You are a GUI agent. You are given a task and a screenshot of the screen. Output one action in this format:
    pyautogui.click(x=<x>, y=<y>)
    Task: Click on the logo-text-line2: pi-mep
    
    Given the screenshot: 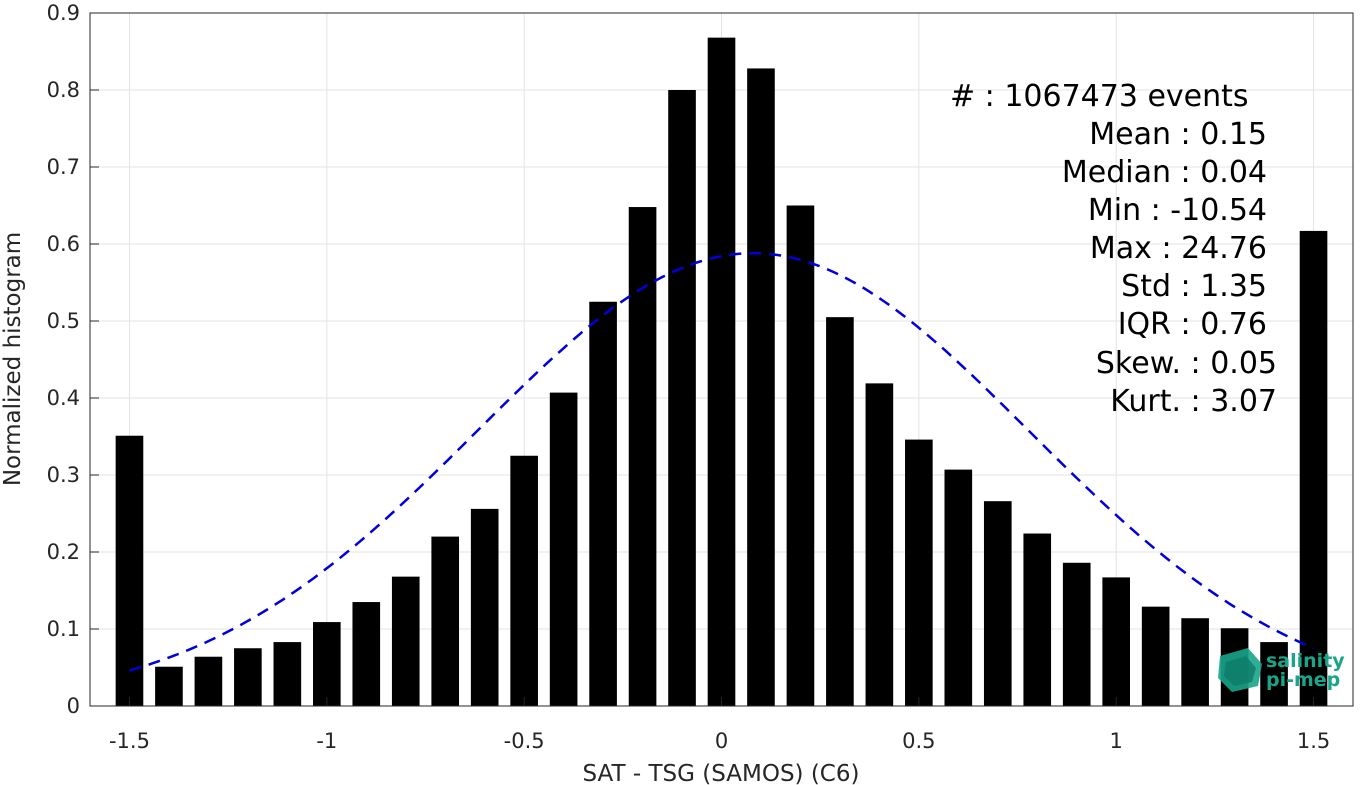 What is the action you would take?
    pyautogui.click(x=1303, y=680)
    